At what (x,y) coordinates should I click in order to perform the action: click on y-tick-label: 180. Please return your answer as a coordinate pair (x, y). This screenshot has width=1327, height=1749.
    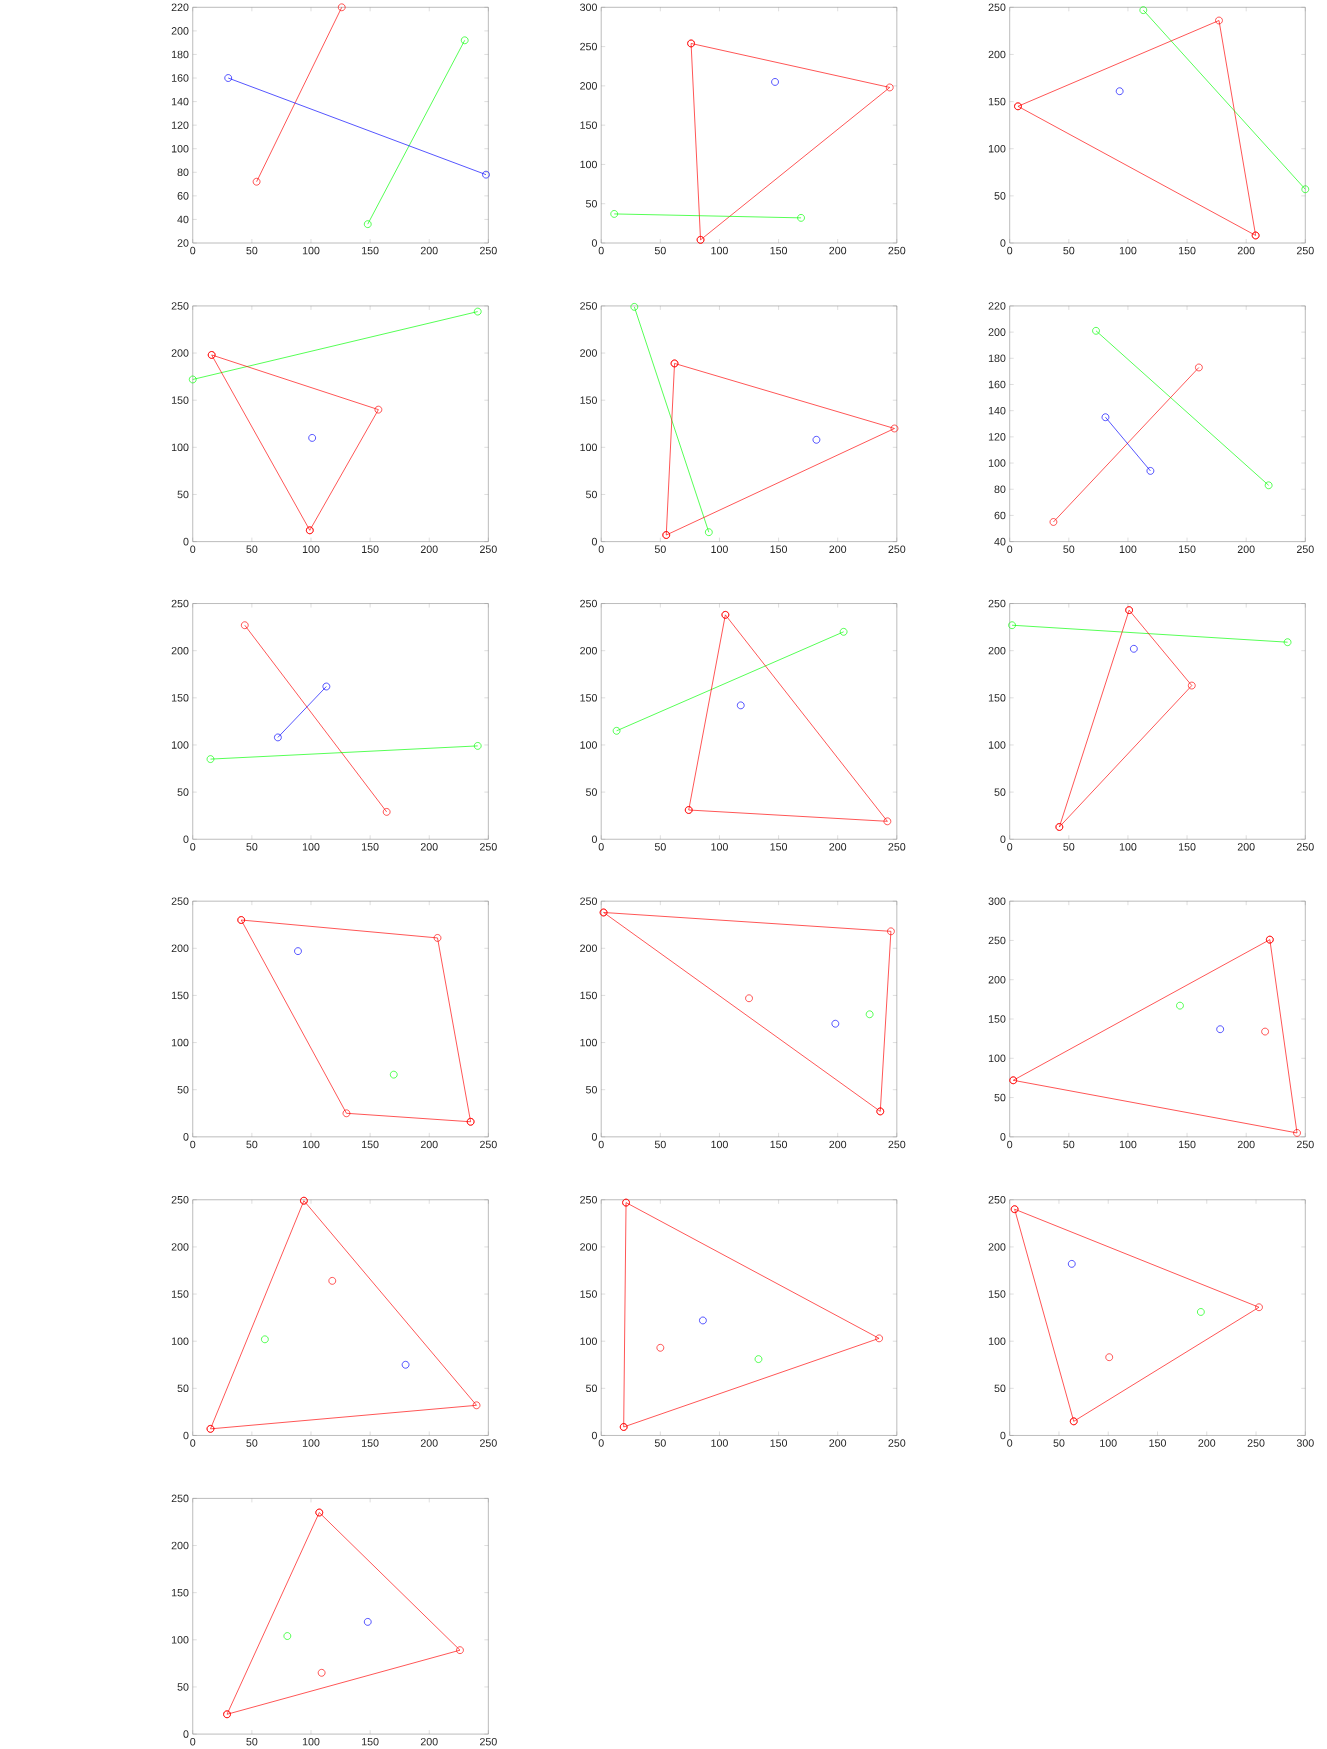
    Looking at the image, I should click on (997, 358).